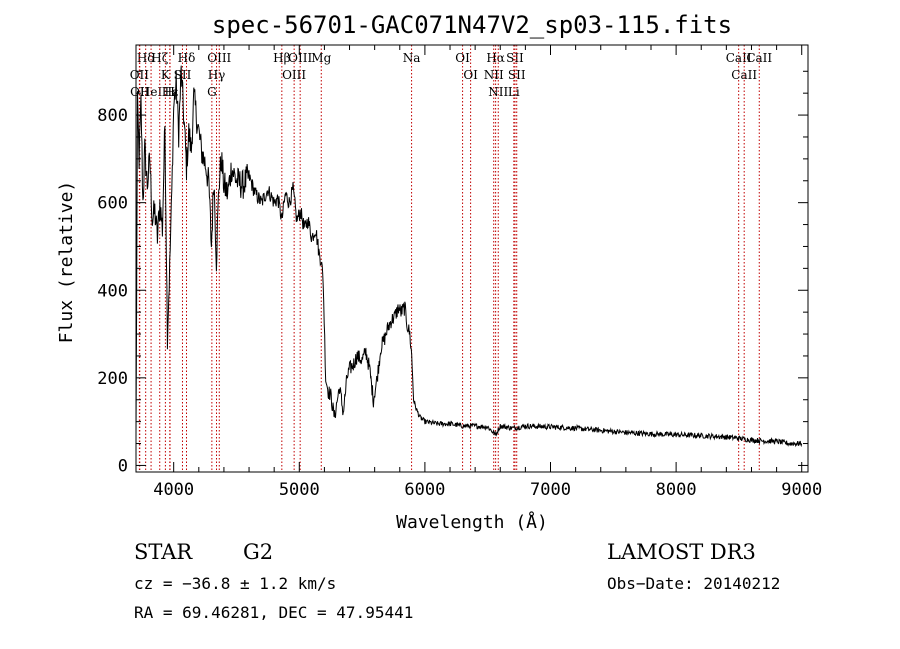 The width and height of the screenshot is (900, 649). I want to click on line-marker-label: Mg, so click(321, 58).